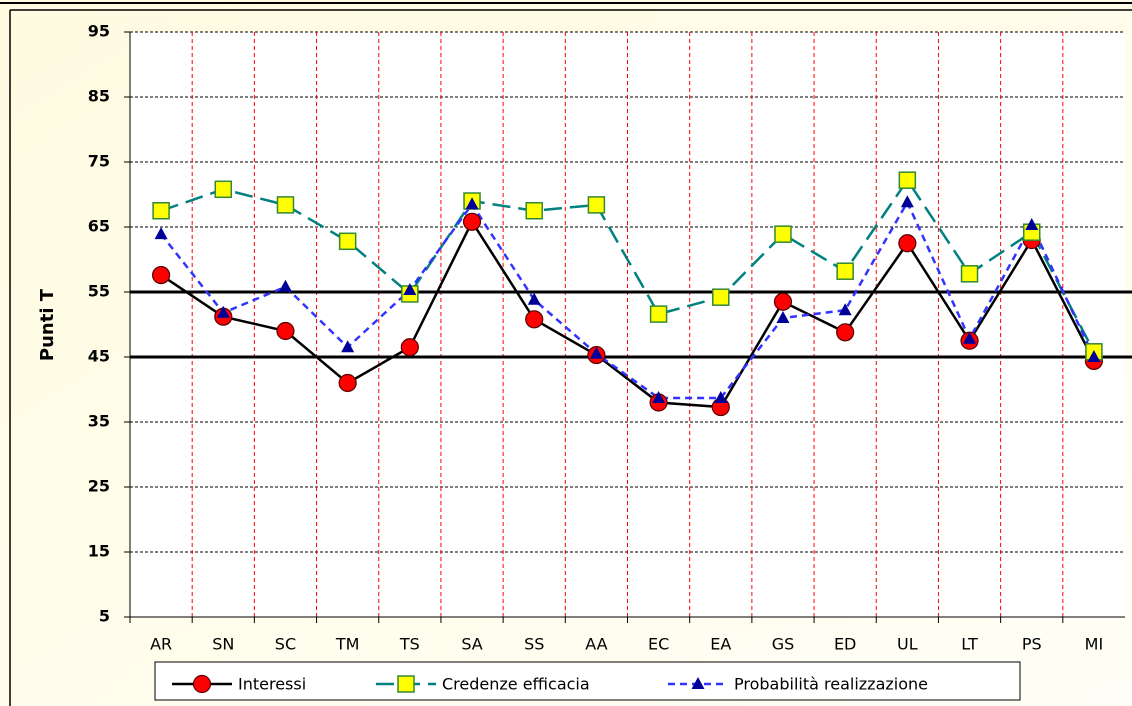 The height and width of the screenshot is (706, 1132). What do you see at coordinates (99, 226) in the screenshot?
I see `y-tick-label: 65` at bounding box center [99, 226].